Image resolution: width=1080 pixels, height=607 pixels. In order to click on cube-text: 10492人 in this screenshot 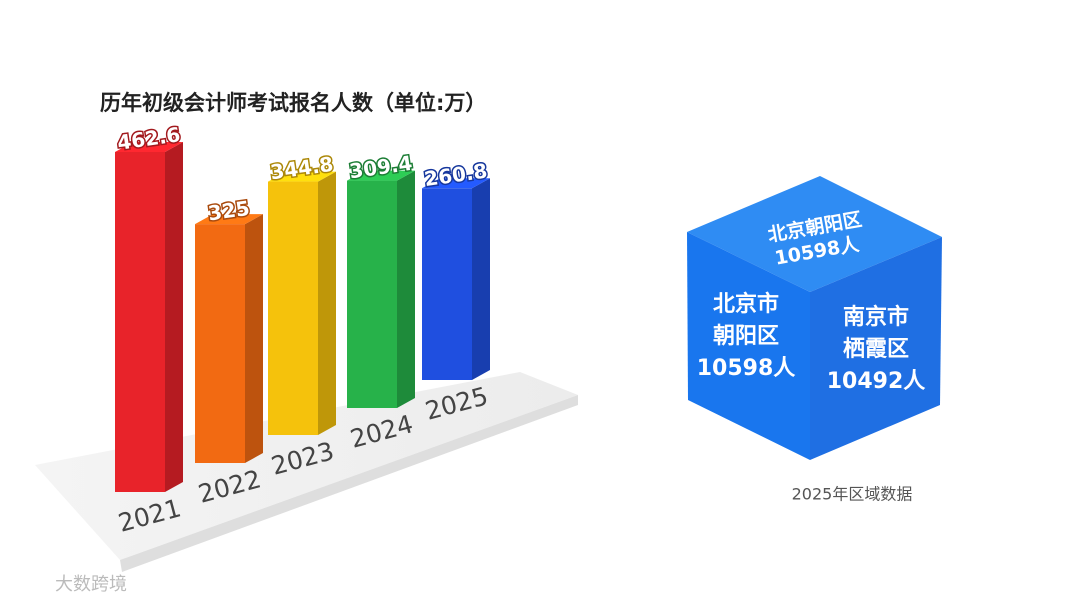, I will do `click(876, 381)`.